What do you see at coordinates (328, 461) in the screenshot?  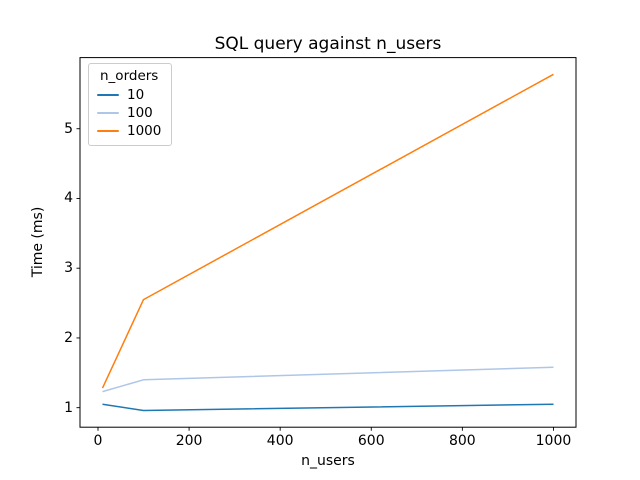 I see `x-axis-label: n_users` at bounding box center [328, 461].